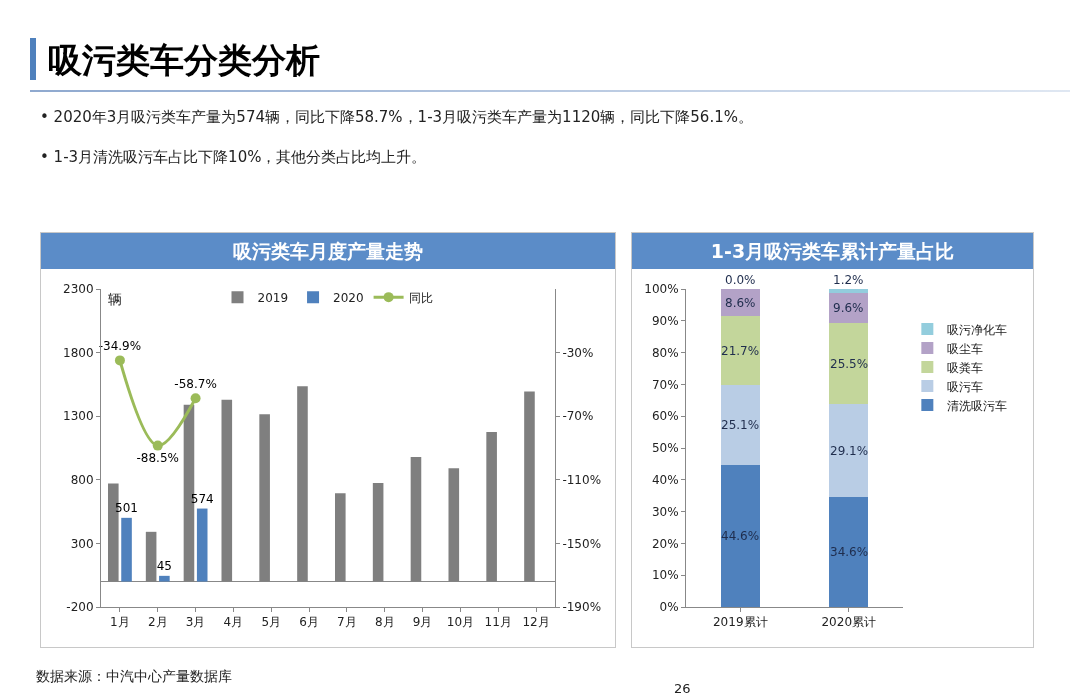  I want to click on y2-tick-label: -150%, so click(582, 543).